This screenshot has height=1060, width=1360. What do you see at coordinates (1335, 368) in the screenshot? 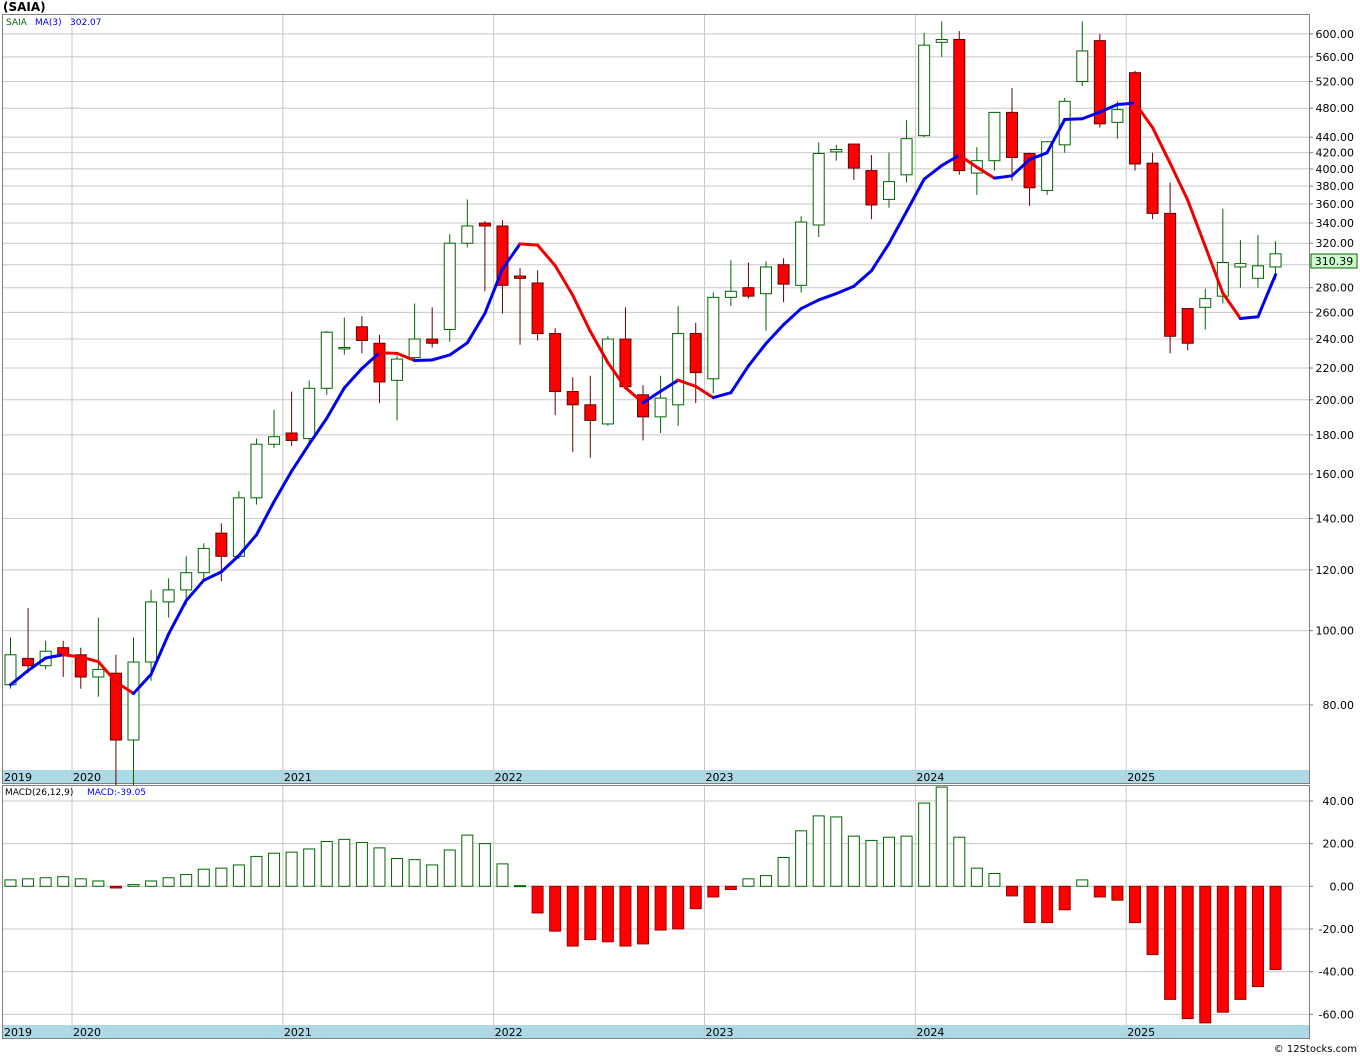
I see `price-tick-label: 220.00` at bounding box center [1335, 368].